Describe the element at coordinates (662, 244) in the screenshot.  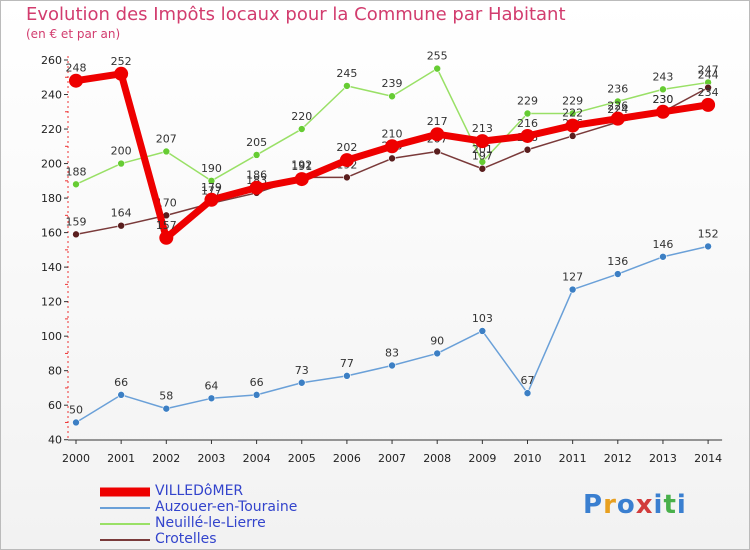
I see `data-label: 146` at that location.